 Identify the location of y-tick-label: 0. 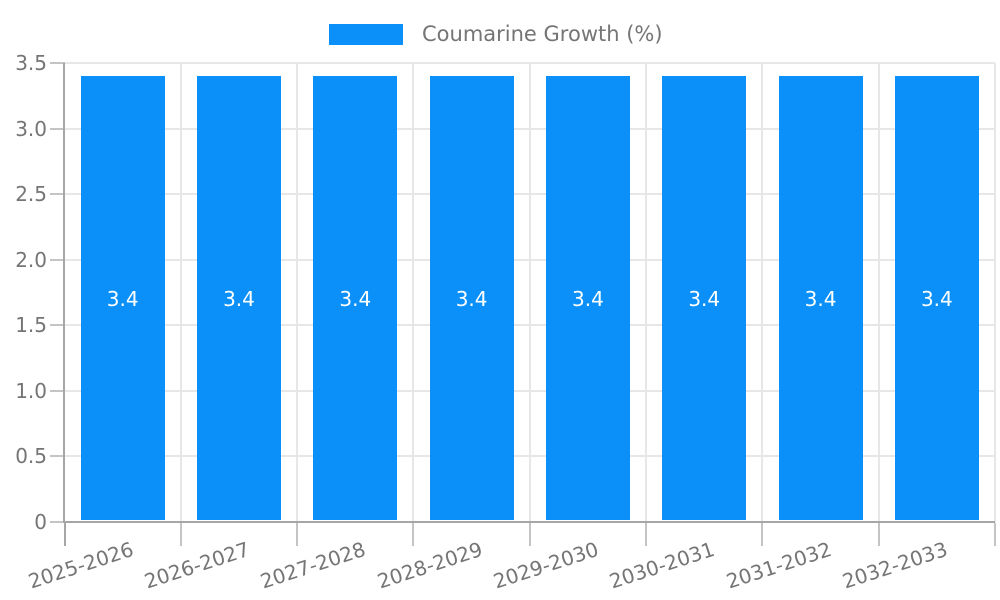
(40, 521).